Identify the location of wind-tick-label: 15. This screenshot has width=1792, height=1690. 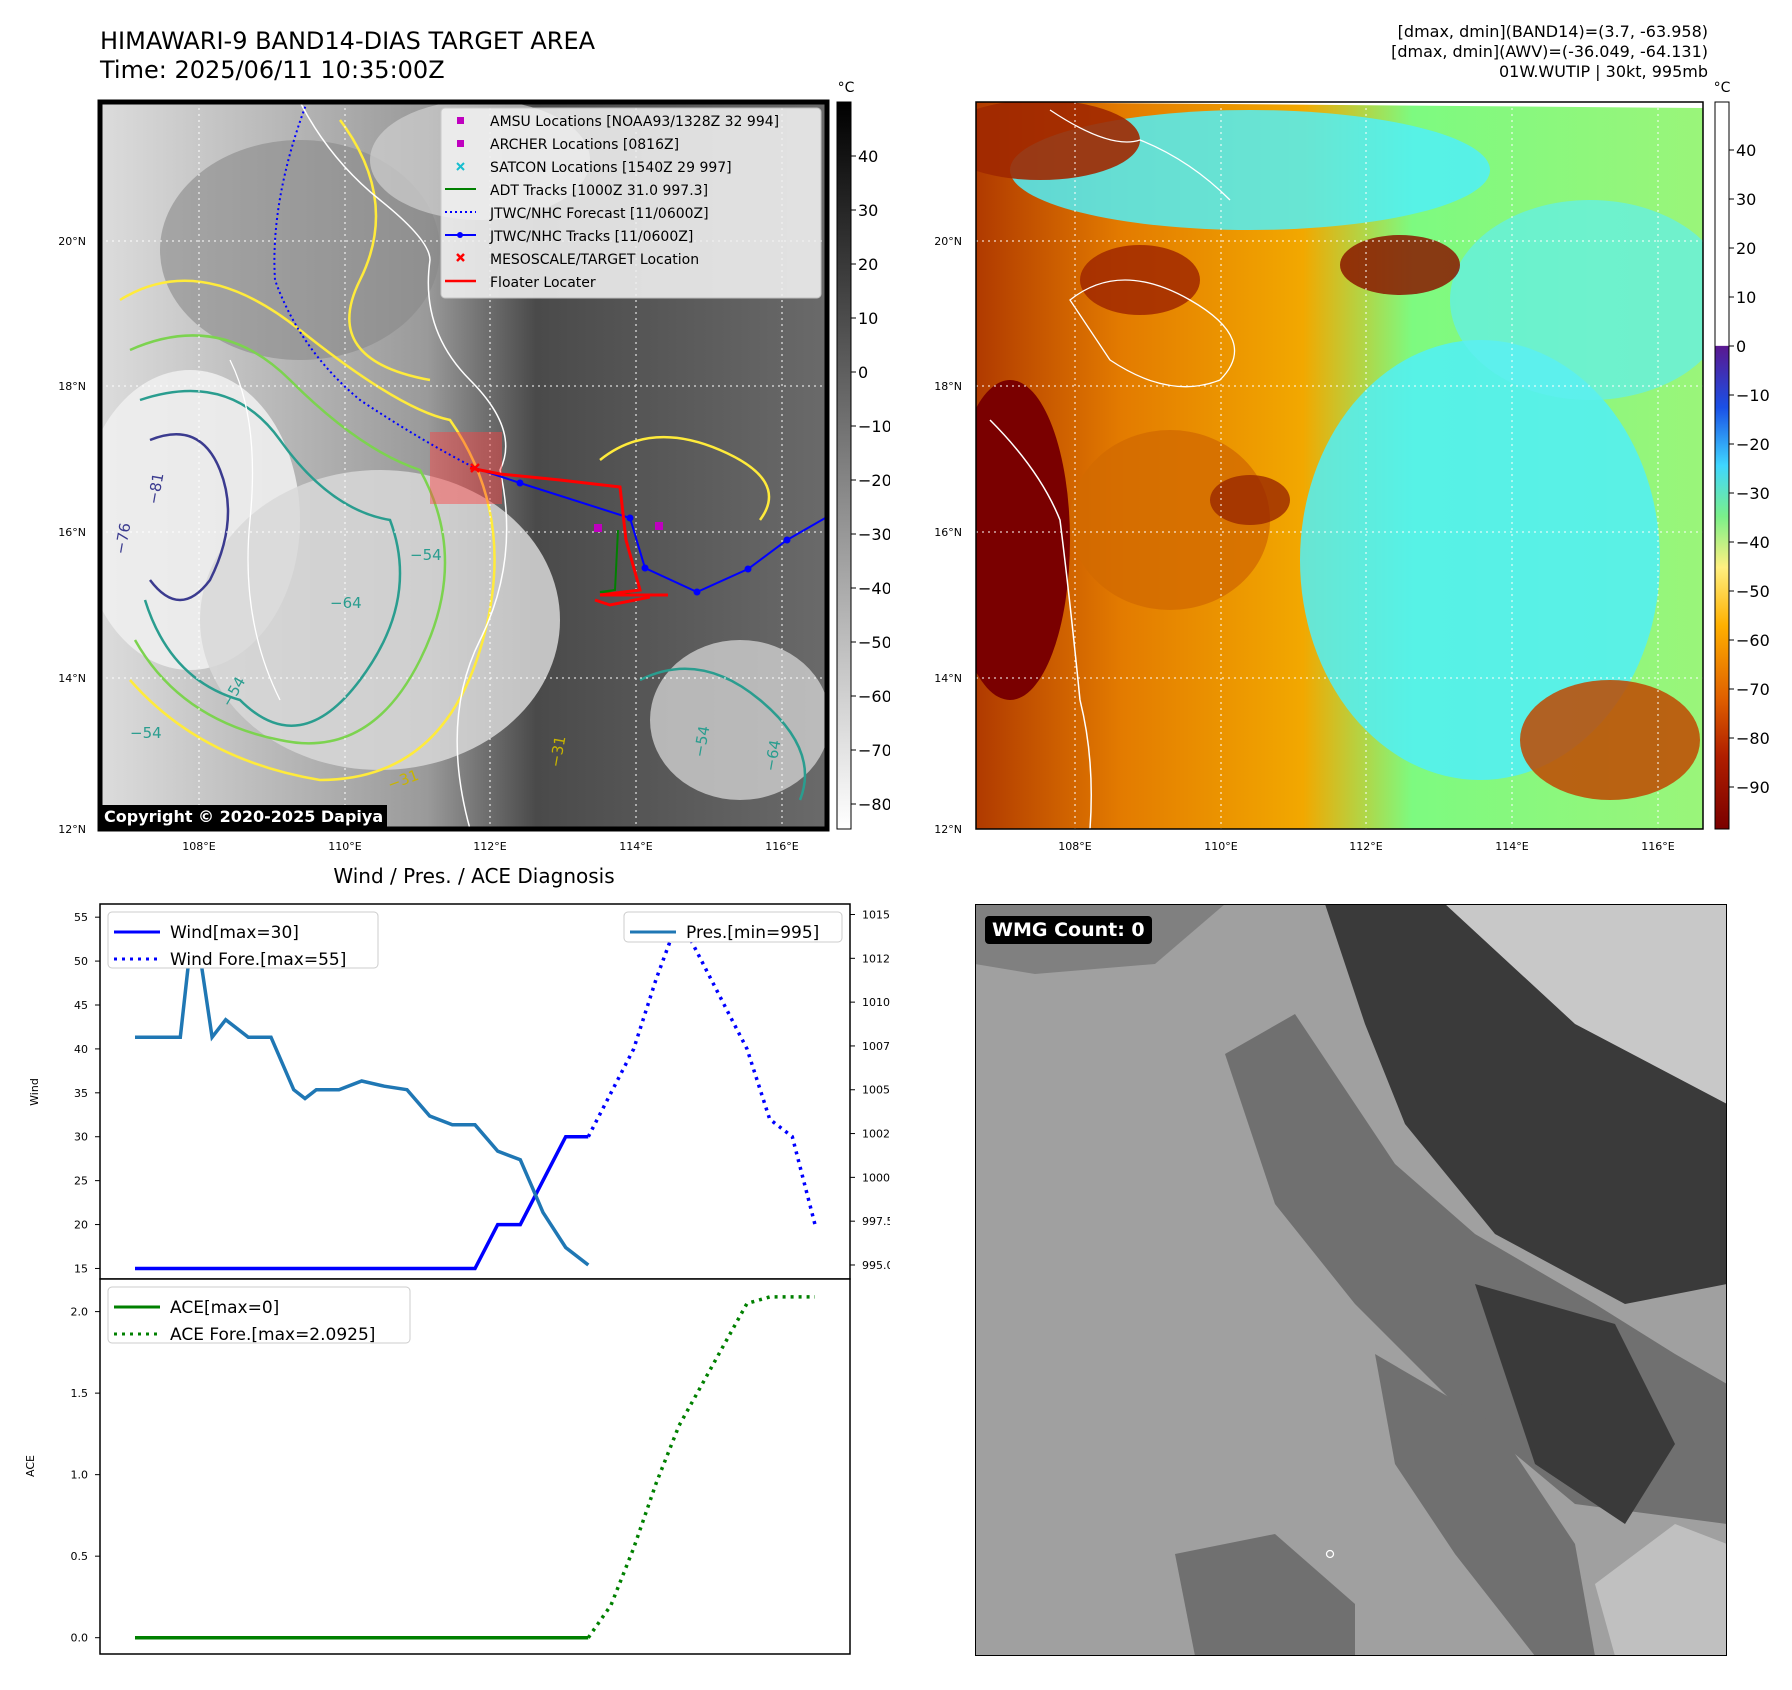
(81, 1268).